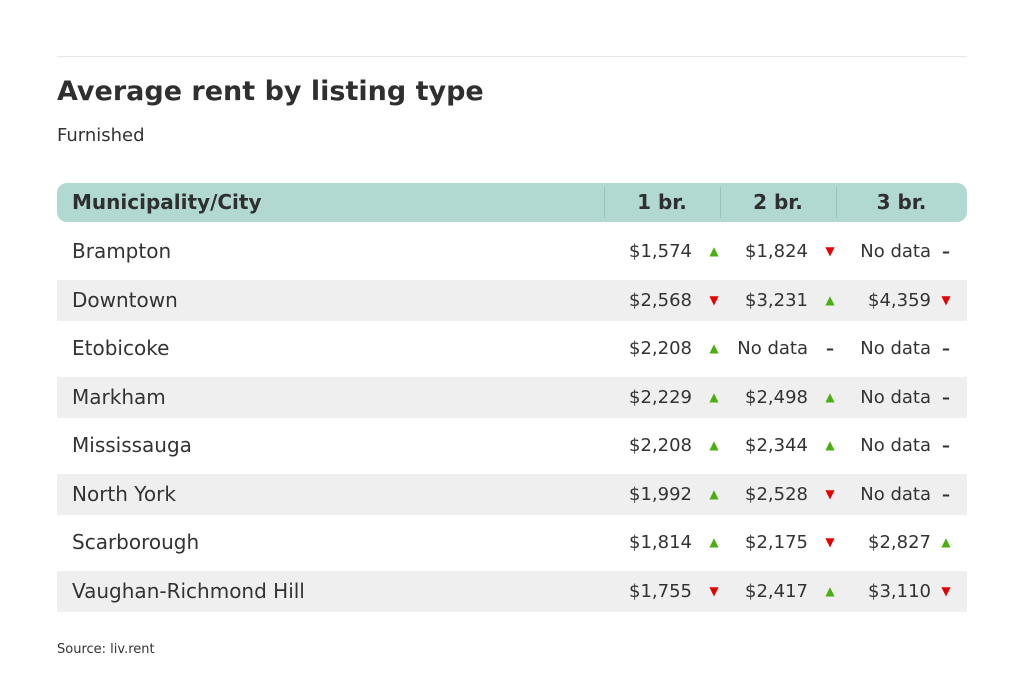 This screenshot has height=684, width=1024. I want to click on rent-value: $2,528, so click(776, 494).